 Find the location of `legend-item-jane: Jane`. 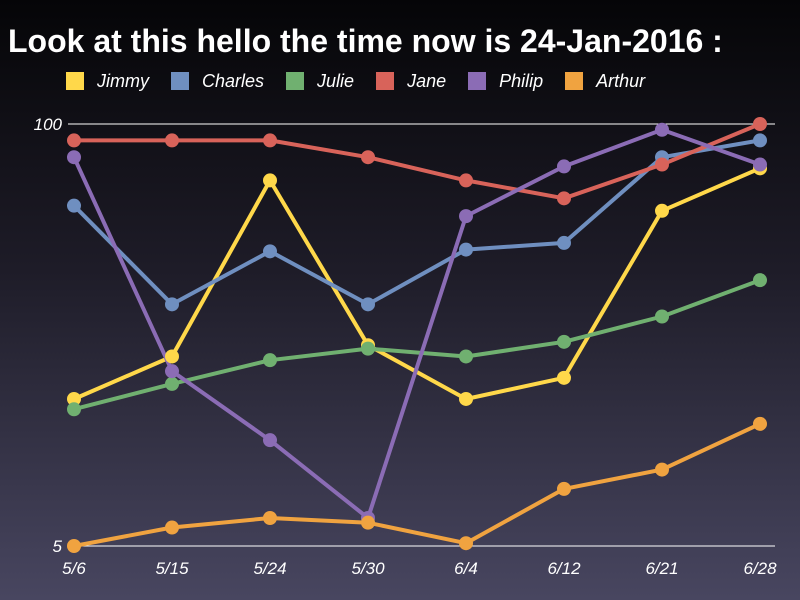

legend-item-jane: Jane is located at coordinates (411, 81).